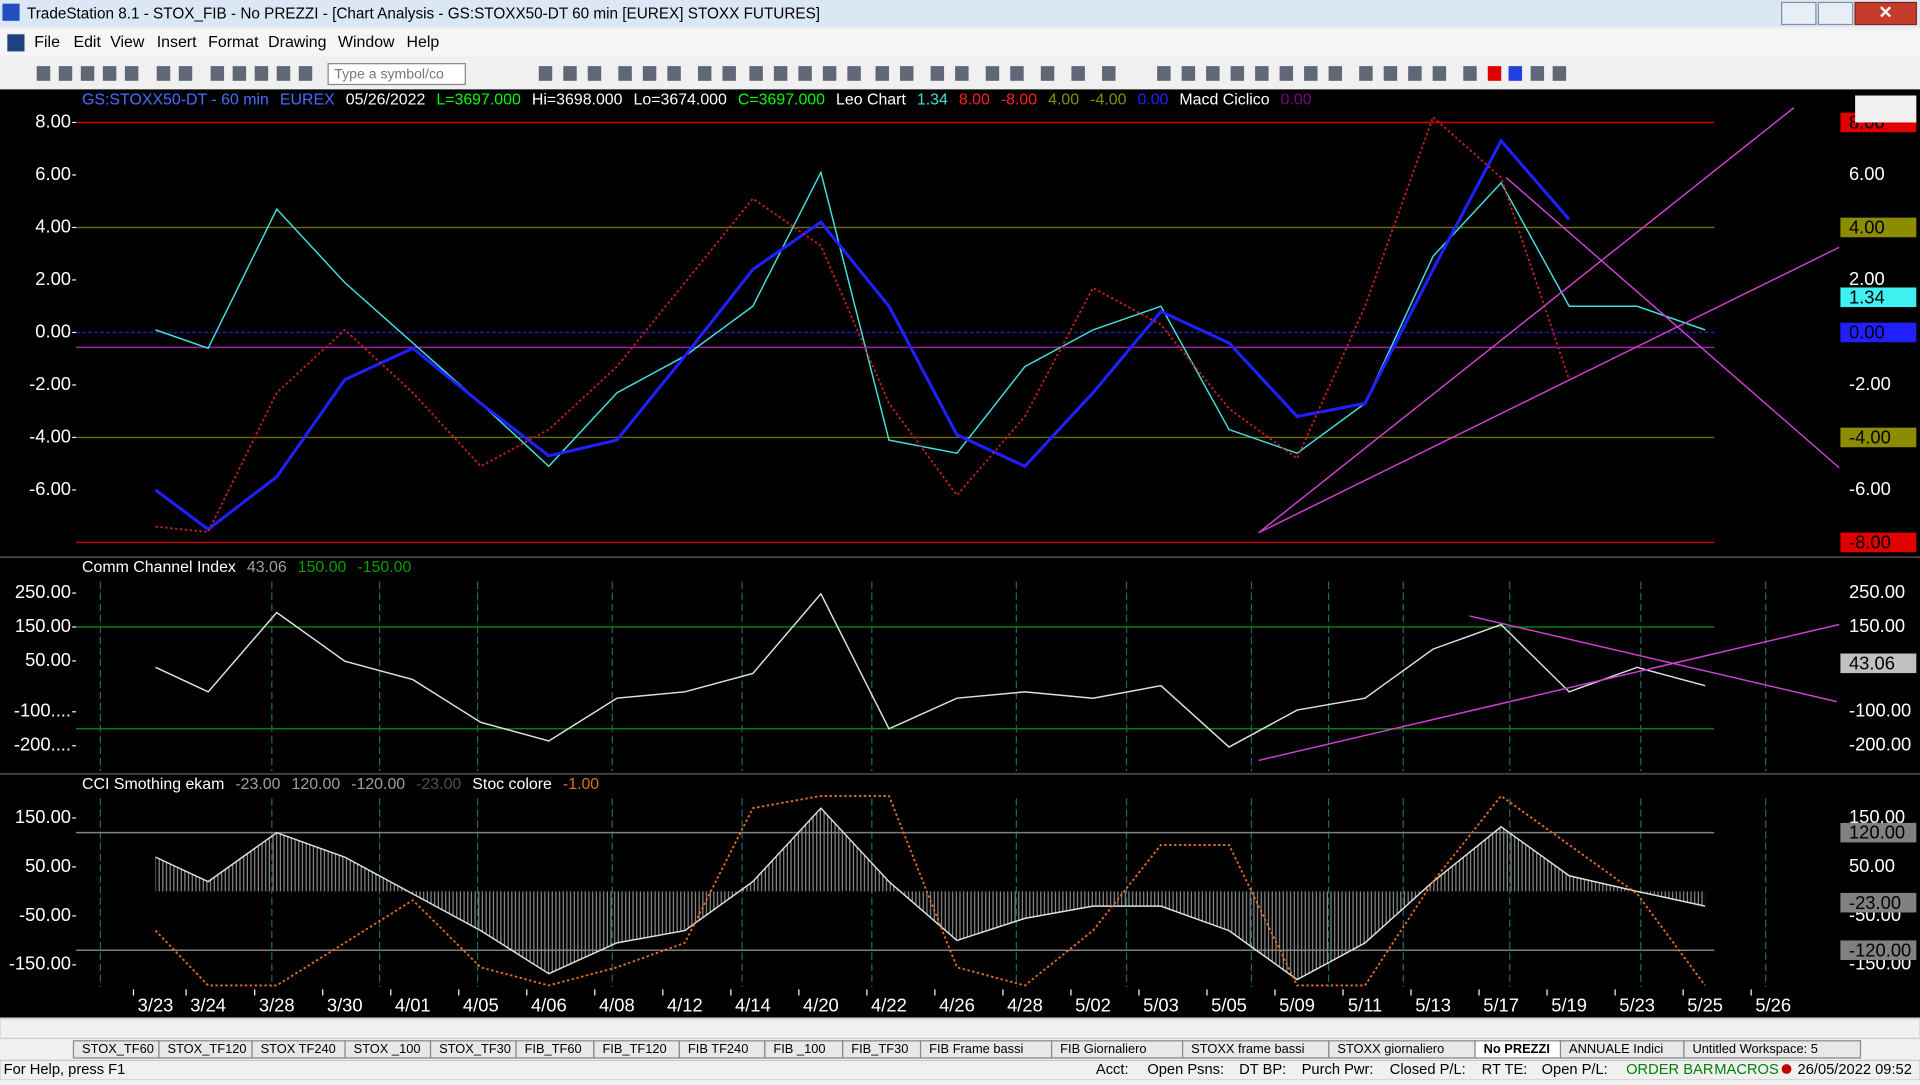  What do you see at coordinates (1616, 1048) in the screenshot?
I see `tab-label: ANNUALE Indici` at bounding box center [1616, 1048].